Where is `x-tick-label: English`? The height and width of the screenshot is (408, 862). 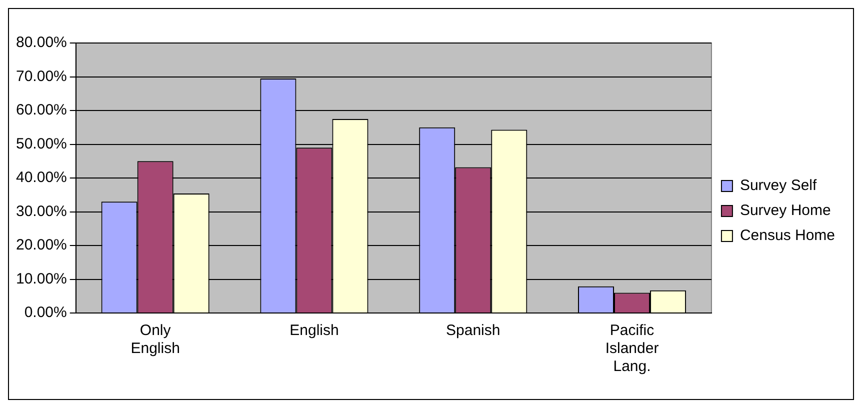
x-tick-label: English is located at coordinates (314, 331).